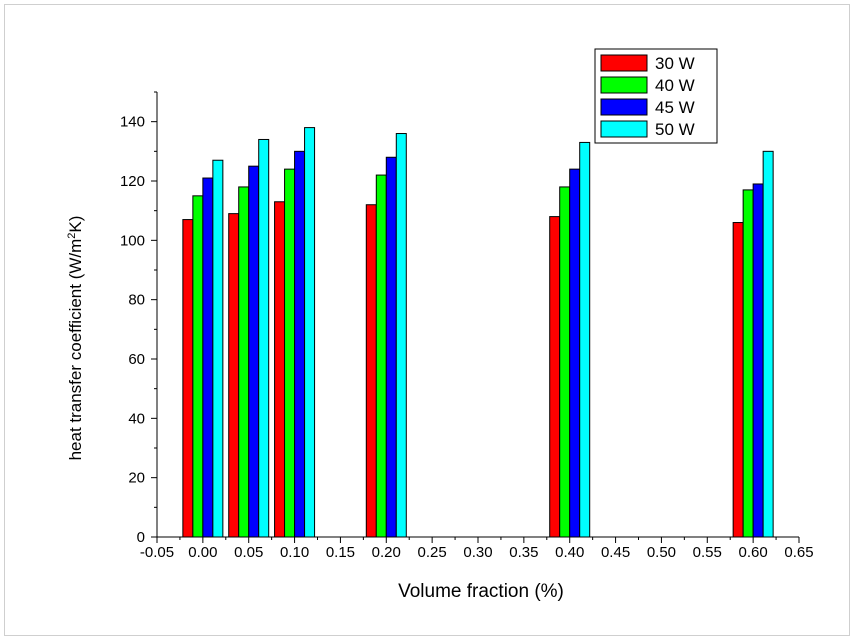 The width and height of the screenshot is (856, 641). What do you see at coordinates (615, 552) in the screenshot?
I see `x-tick-label: 0.45` at bounding box center [615, 552].